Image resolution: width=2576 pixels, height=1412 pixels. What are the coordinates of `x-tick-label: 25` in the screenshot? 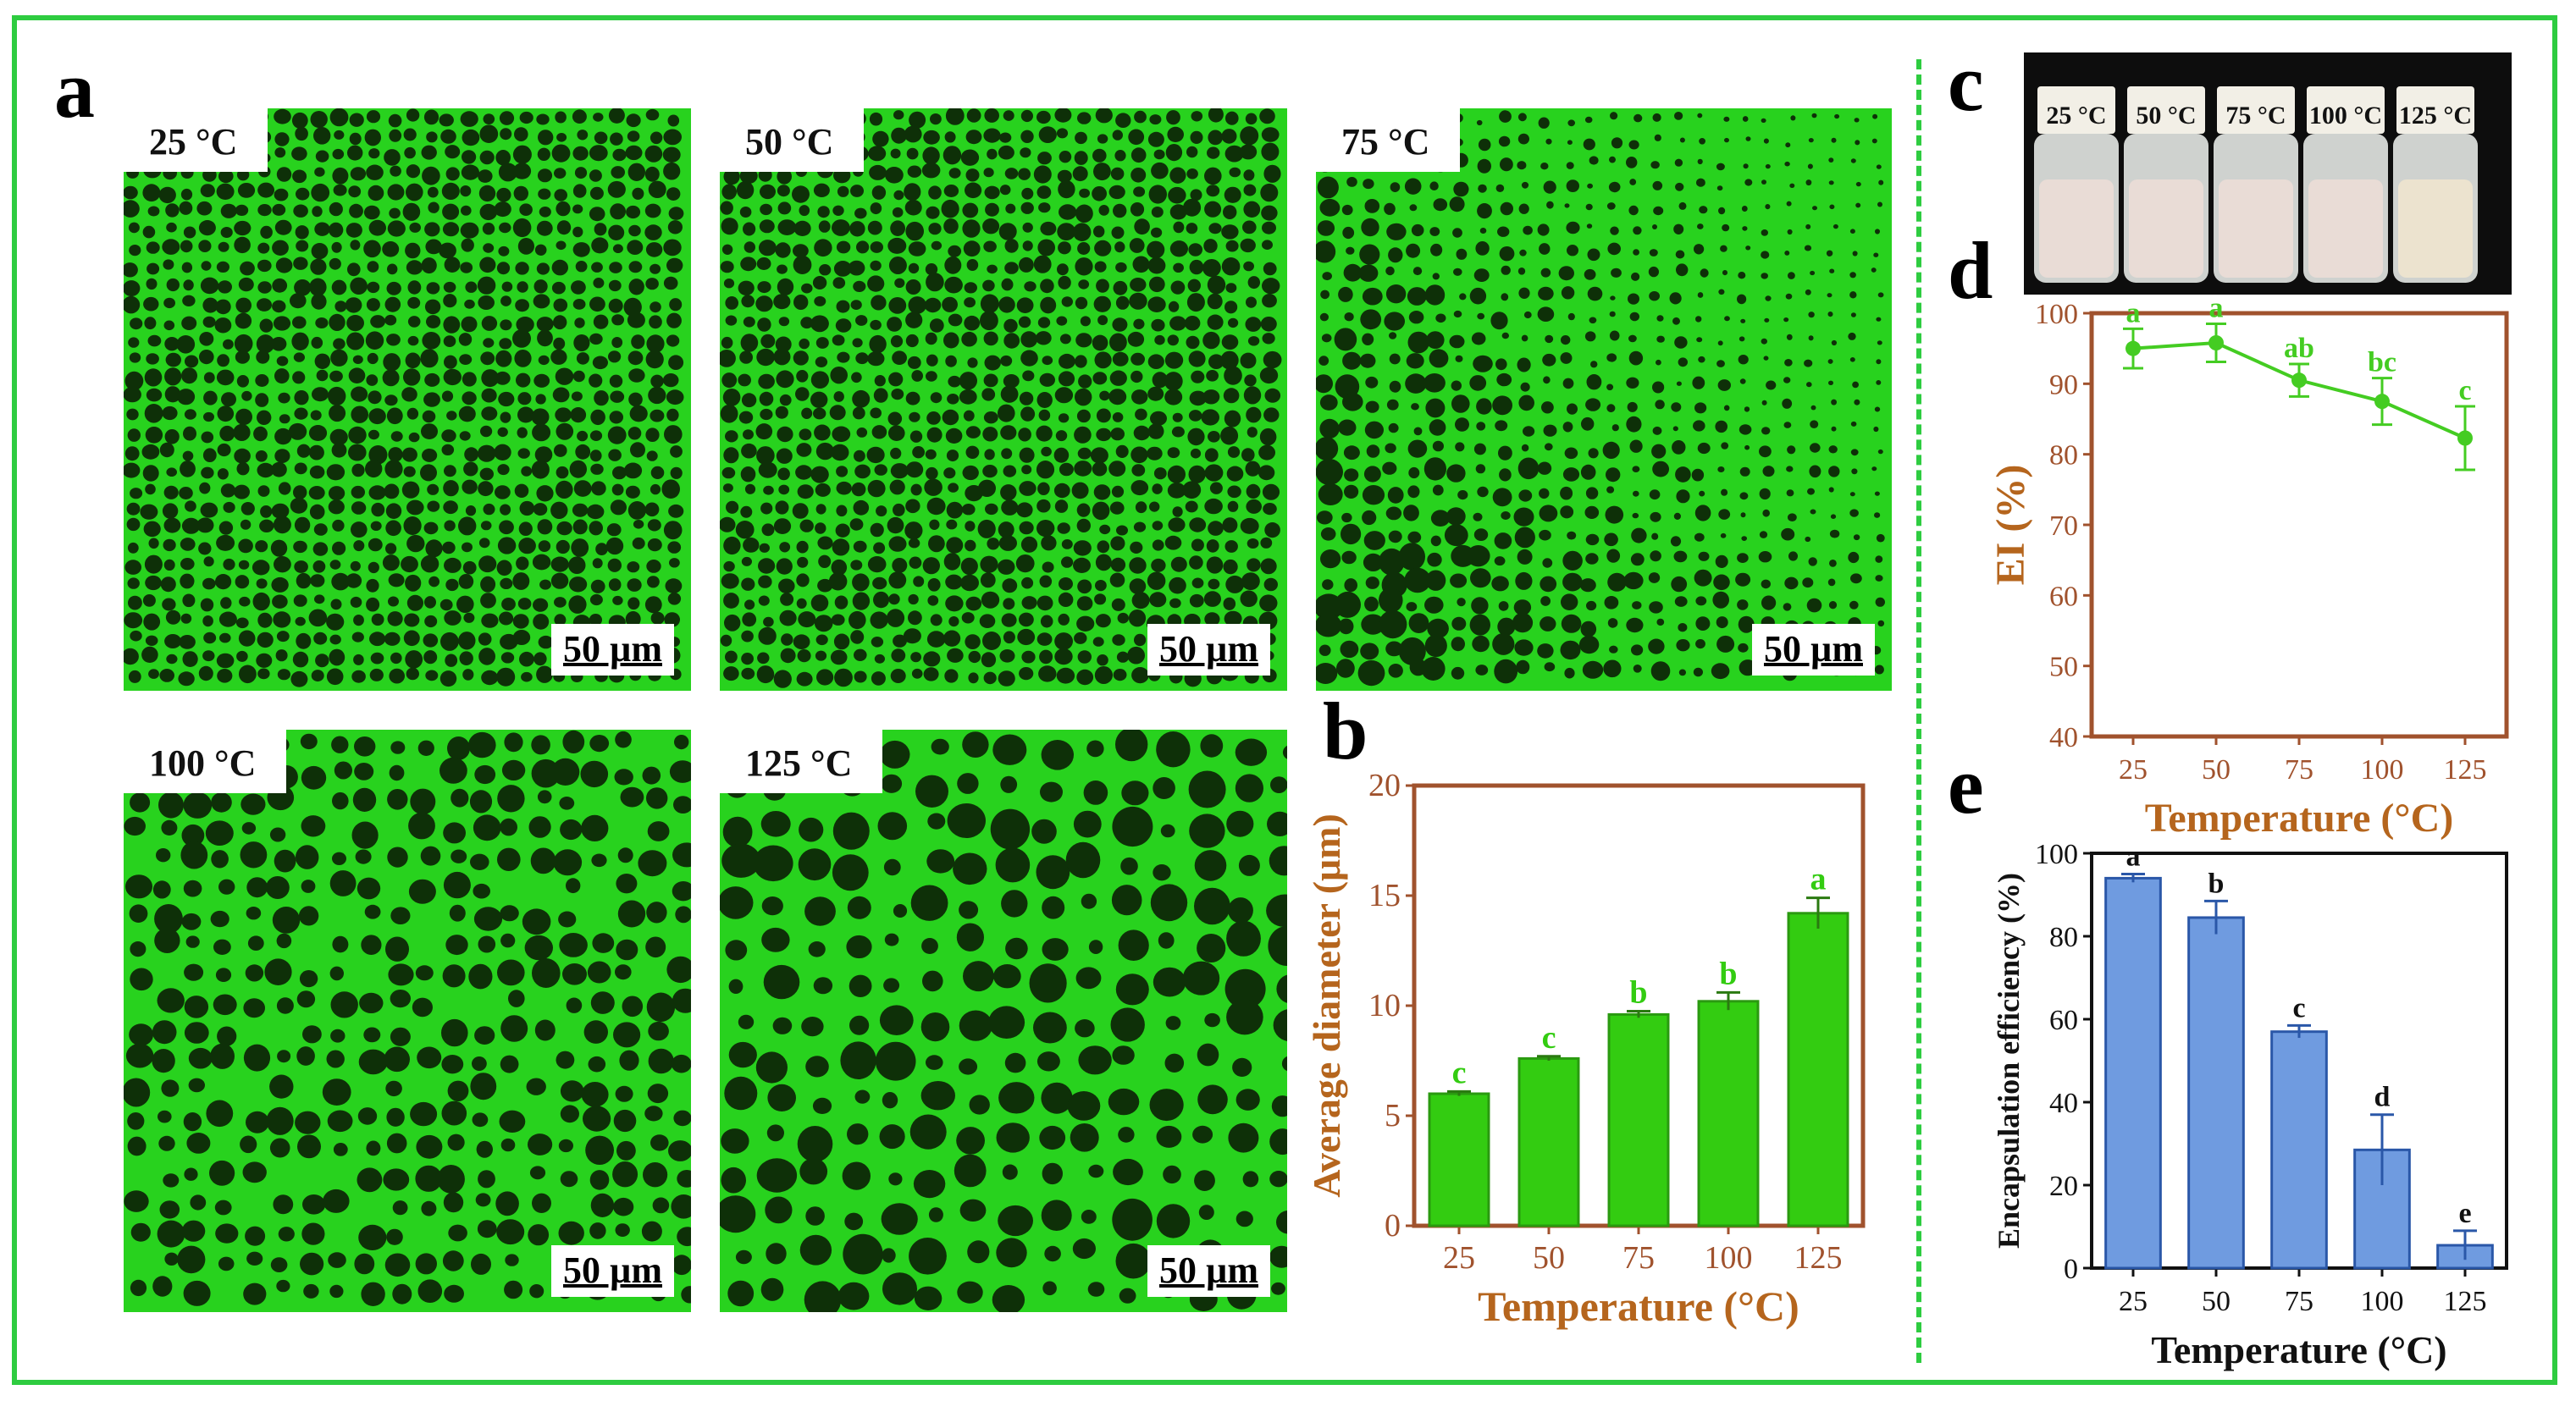 It's located at (2134, 1302).